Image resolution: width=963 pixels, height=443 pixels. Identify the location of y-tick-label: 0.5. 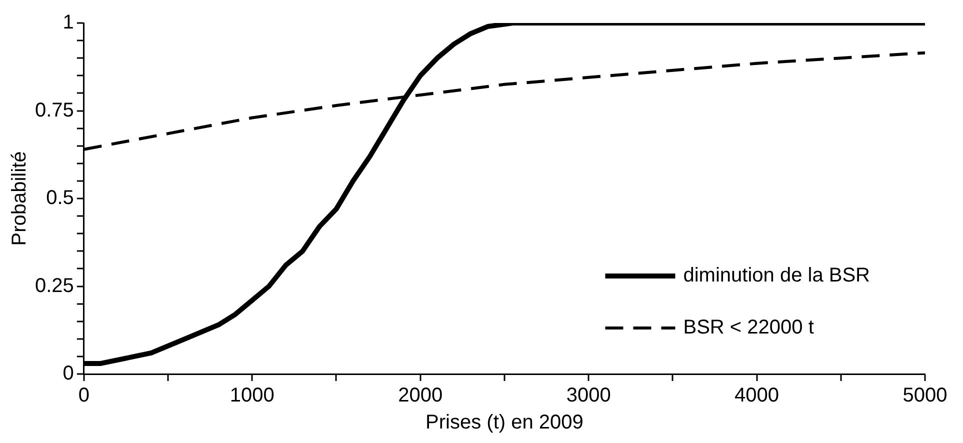
(60, 198).